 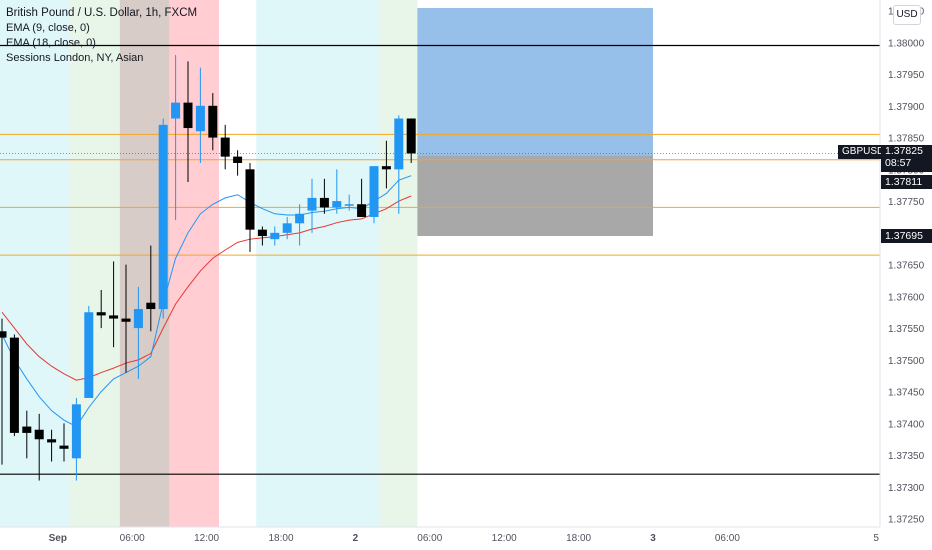 I want to click on symbol-tag: GBPUSD, so click(x=863, y=152).